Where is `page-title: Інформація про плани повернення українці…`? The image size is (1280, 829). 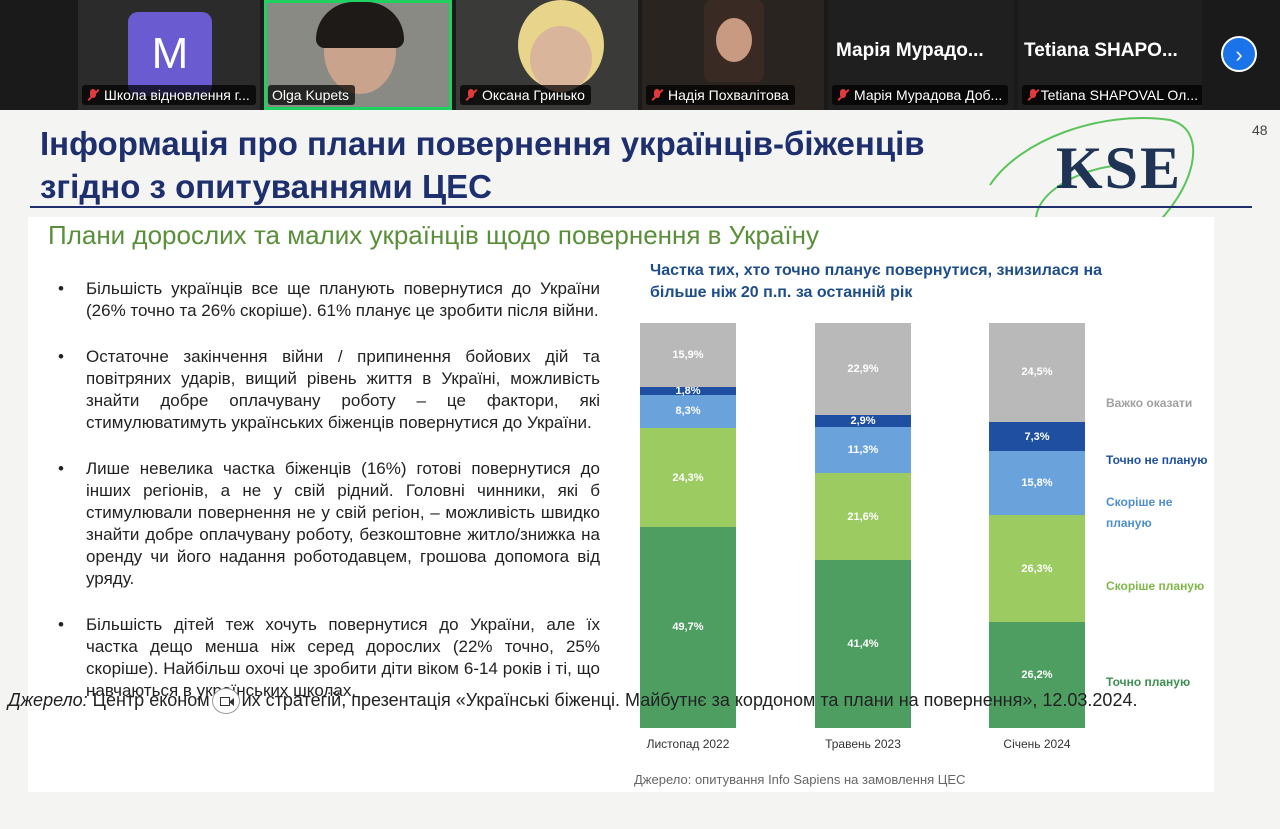 page-title: Інформація про плани повернення українці… is located at coordinates (482, 165).